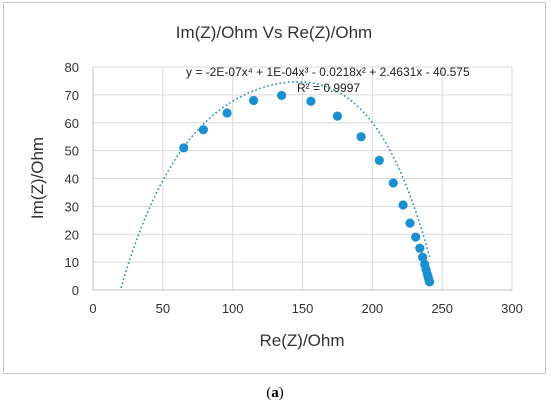 The image size is (550, 412). I want to click on x-tick-label: 300, so click(512, 308).